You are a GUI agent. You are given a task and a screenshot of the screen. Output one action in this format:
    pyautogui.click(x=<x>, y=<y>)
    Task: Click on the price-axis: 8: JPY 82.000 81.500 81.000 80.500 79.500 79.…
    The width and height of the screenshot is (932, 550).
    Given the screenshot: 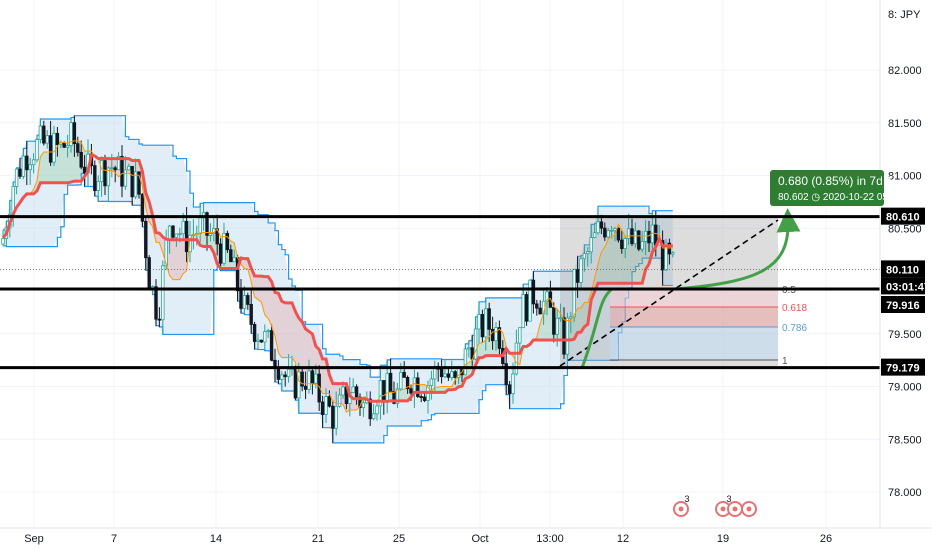 What is the action you would take?
    pyautogui.click(x=900, y=264)
    